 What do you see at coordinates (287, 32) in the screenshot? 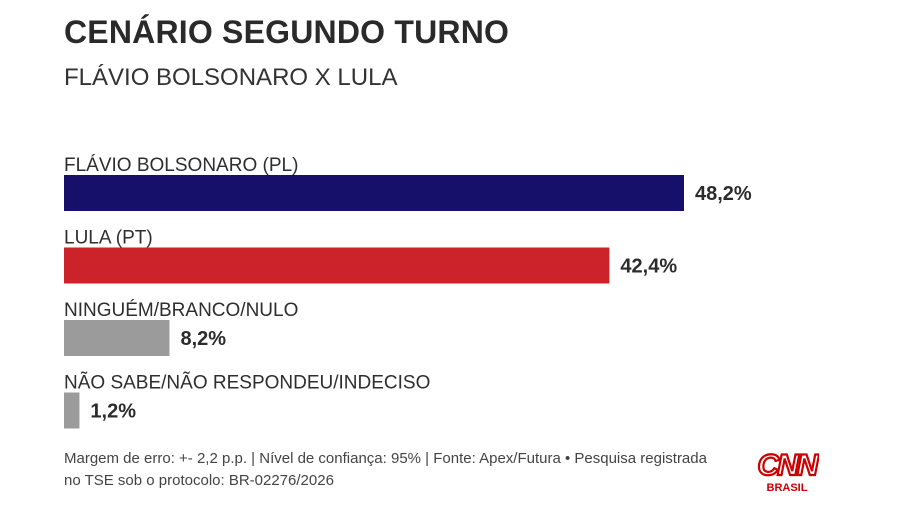
I see `chart-title: CENÁRIO SEGUNDO TURNO` at bounding box center [287, 32].